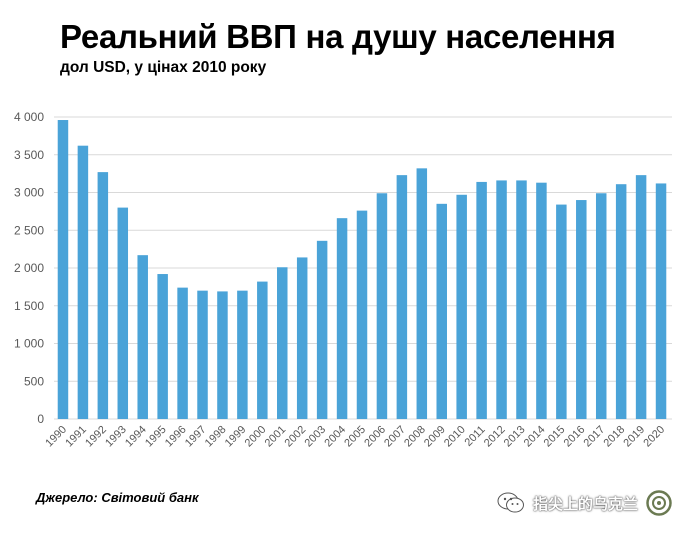 The height and width of the screenshot is (537, 690). Describe the element at coordinates (56, 437) in the screenshot. I see `x-tick-label: 1990` at that location.